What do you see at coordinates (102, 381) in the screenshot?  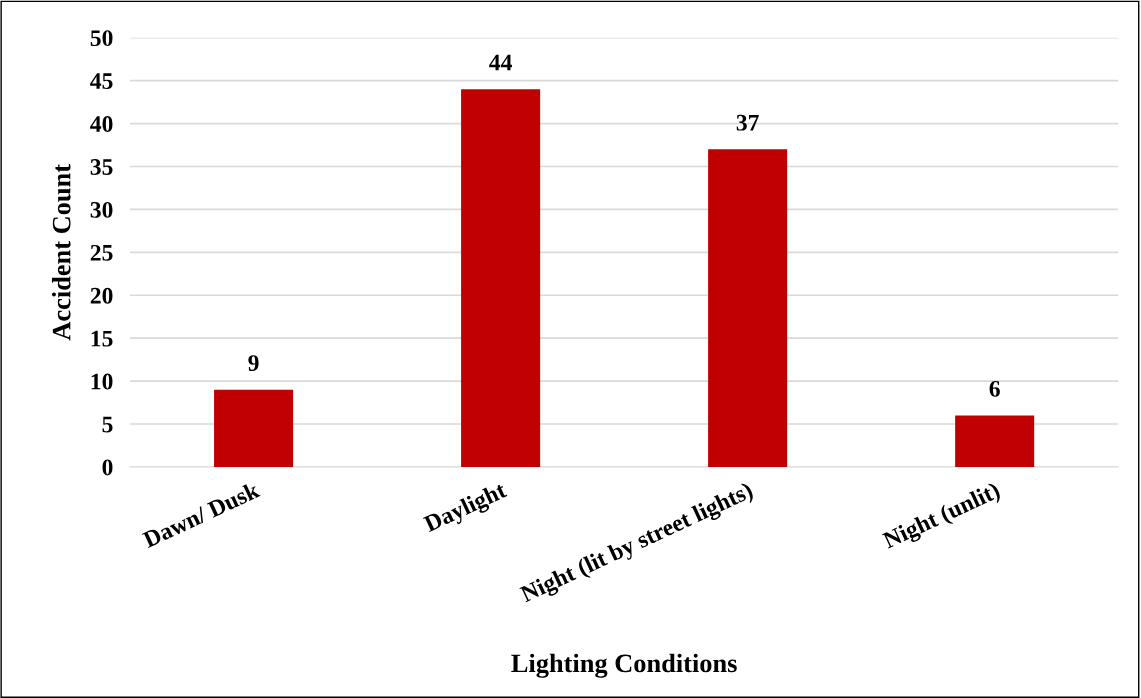 I see `y-tick-label: 10` at bounding box center [102, 381].